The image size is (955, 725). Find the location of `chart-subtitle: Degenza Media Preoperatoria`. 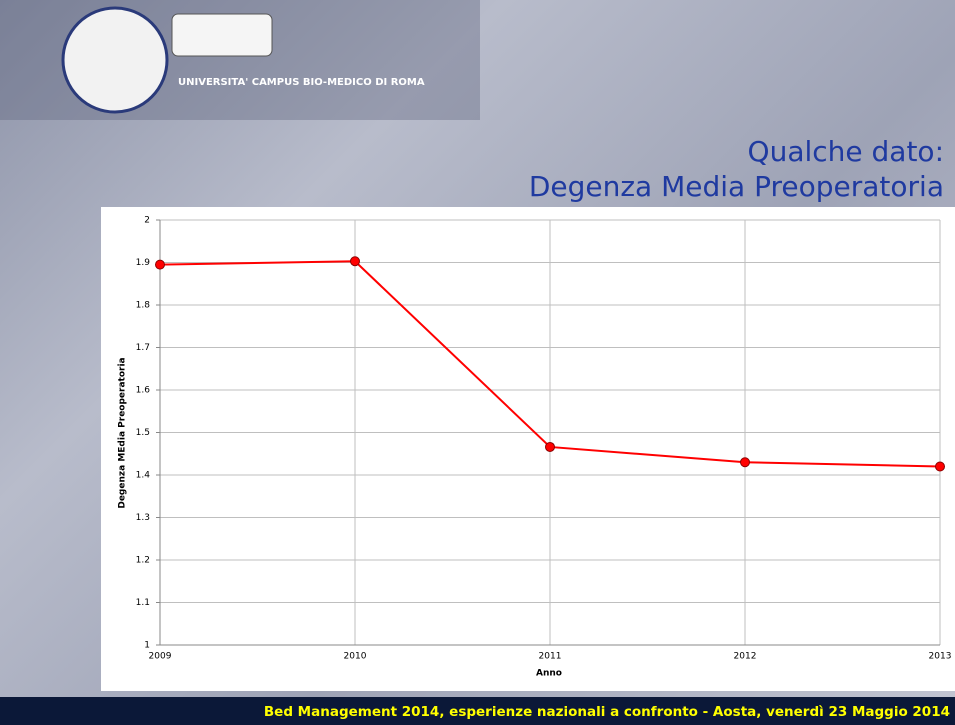

chart-subtitle: Degenza Media Preoperatoria is located at coordinates (736, 186).